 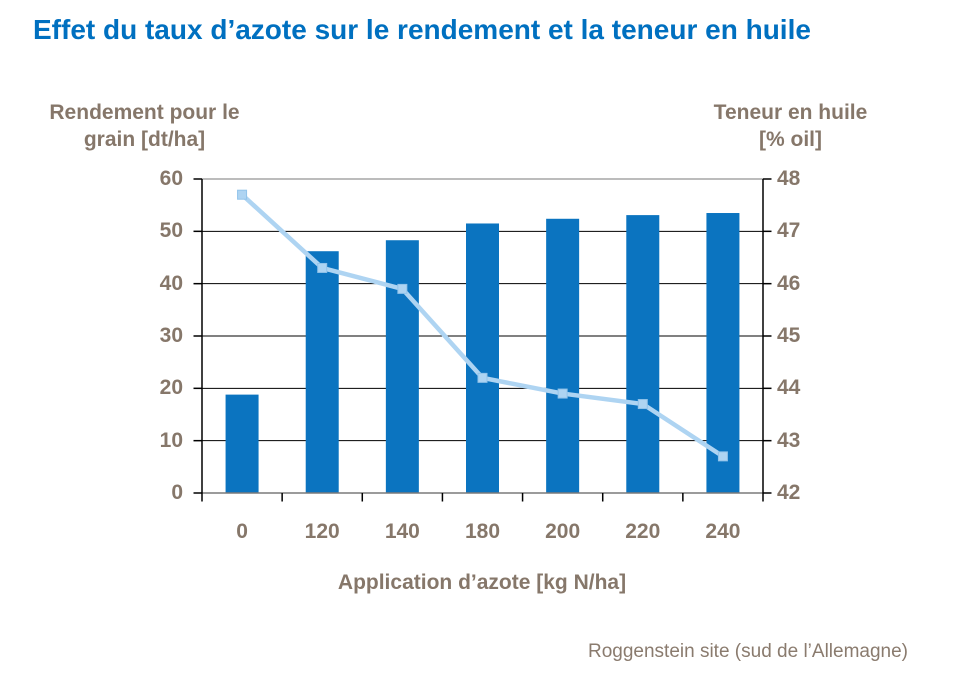 I want to click on left-axis-title: Rendement pour le grain [dt/ha], so click(x=144, y=126).